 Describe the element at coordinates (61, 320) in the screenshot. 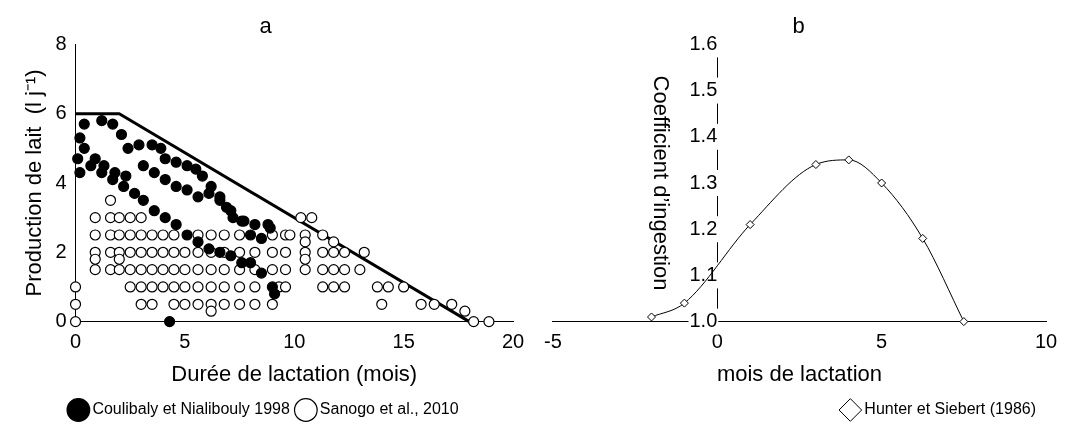

I see `y-tick-label: 0` at that location.